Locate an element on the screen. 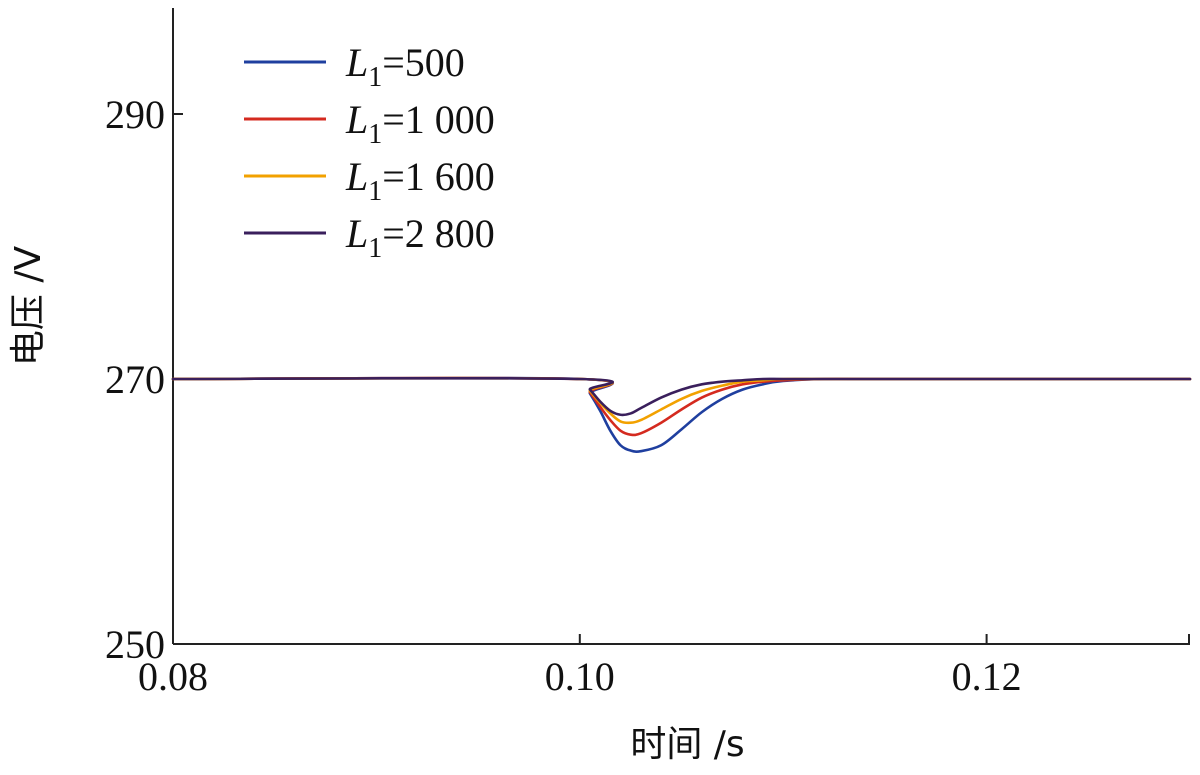 This screenshot has height=775, width=1200. x-axis-title: 时间 /s is located at coordinates (687, 744).